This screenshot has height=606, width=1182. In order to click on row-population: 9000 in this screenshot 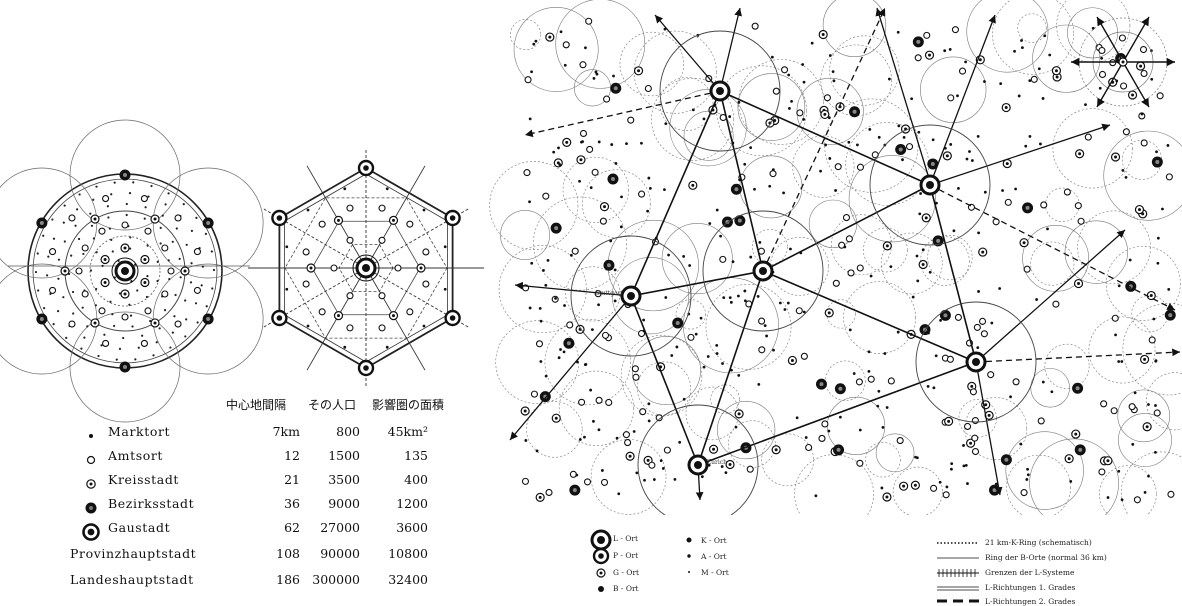, I will do `click(344, 503)`.